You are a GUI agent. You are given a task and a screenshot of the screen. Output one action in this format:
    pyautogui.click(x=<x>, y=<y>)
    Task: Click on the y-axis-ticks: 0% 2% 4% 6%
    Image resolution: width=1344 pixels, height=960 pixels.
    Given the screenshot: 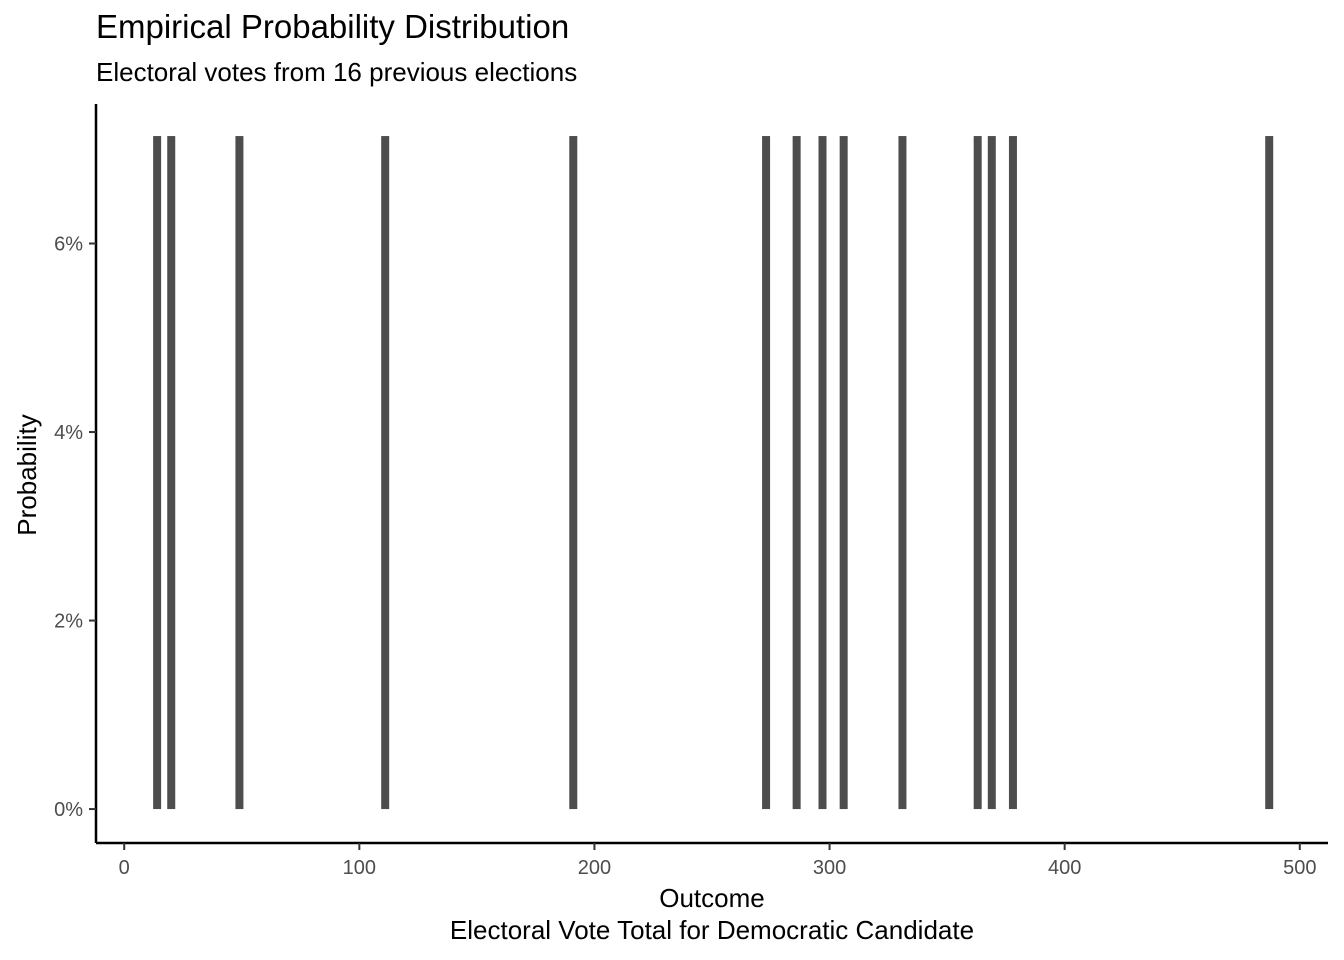 What is the action you would take?
    pyautogui.click(x=75, y=527)
    